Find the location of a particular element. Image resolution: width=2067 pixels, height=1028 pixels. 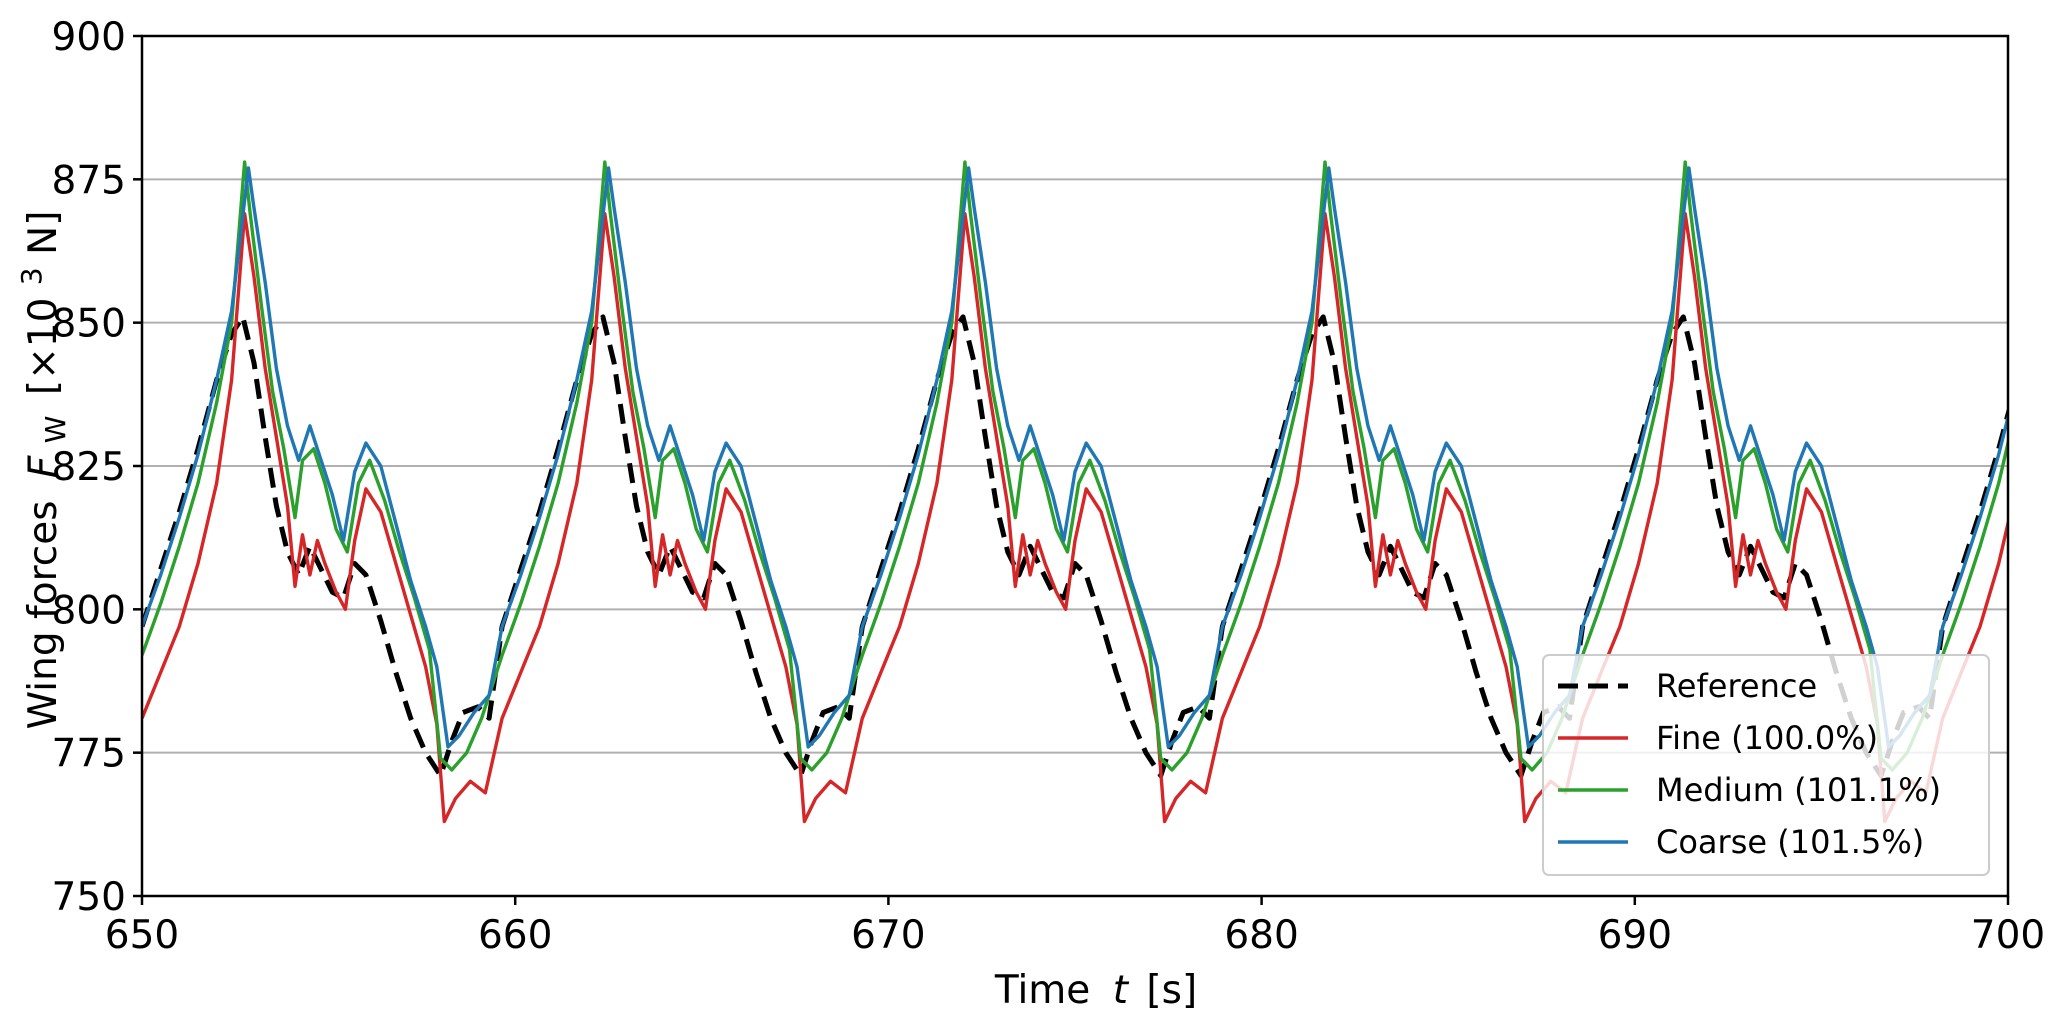

y-tick-label: 750 is located at coordinates (89, 897).